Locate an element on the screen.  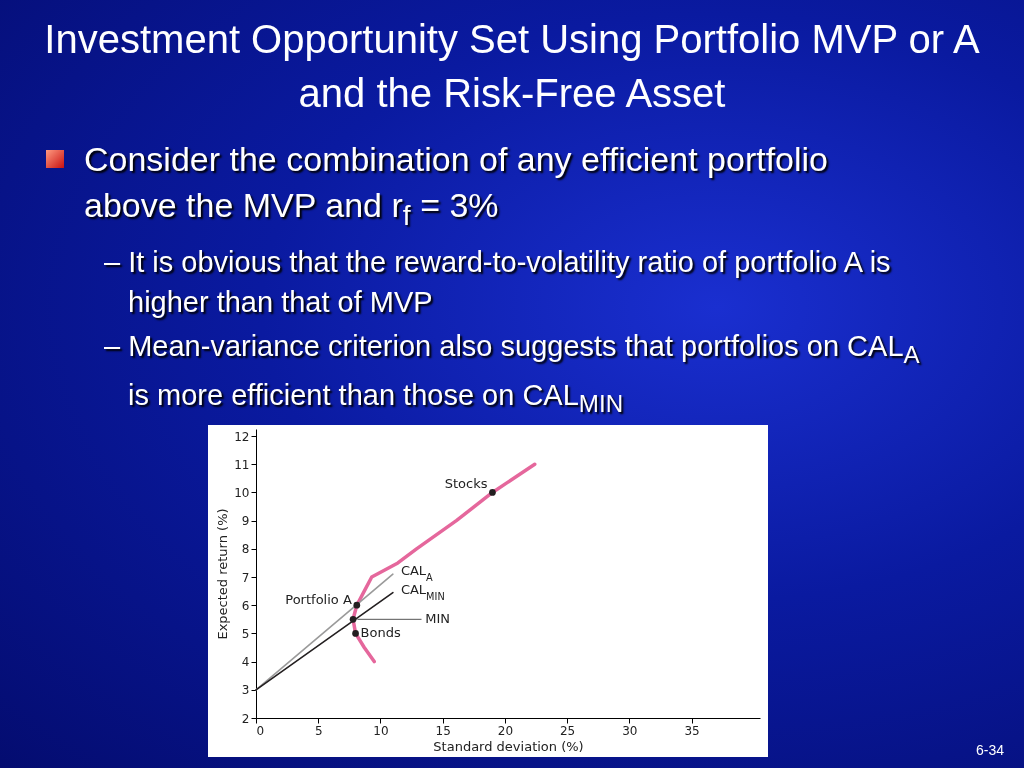
y-tick-label: 10 is located at coordinates (242, 492).